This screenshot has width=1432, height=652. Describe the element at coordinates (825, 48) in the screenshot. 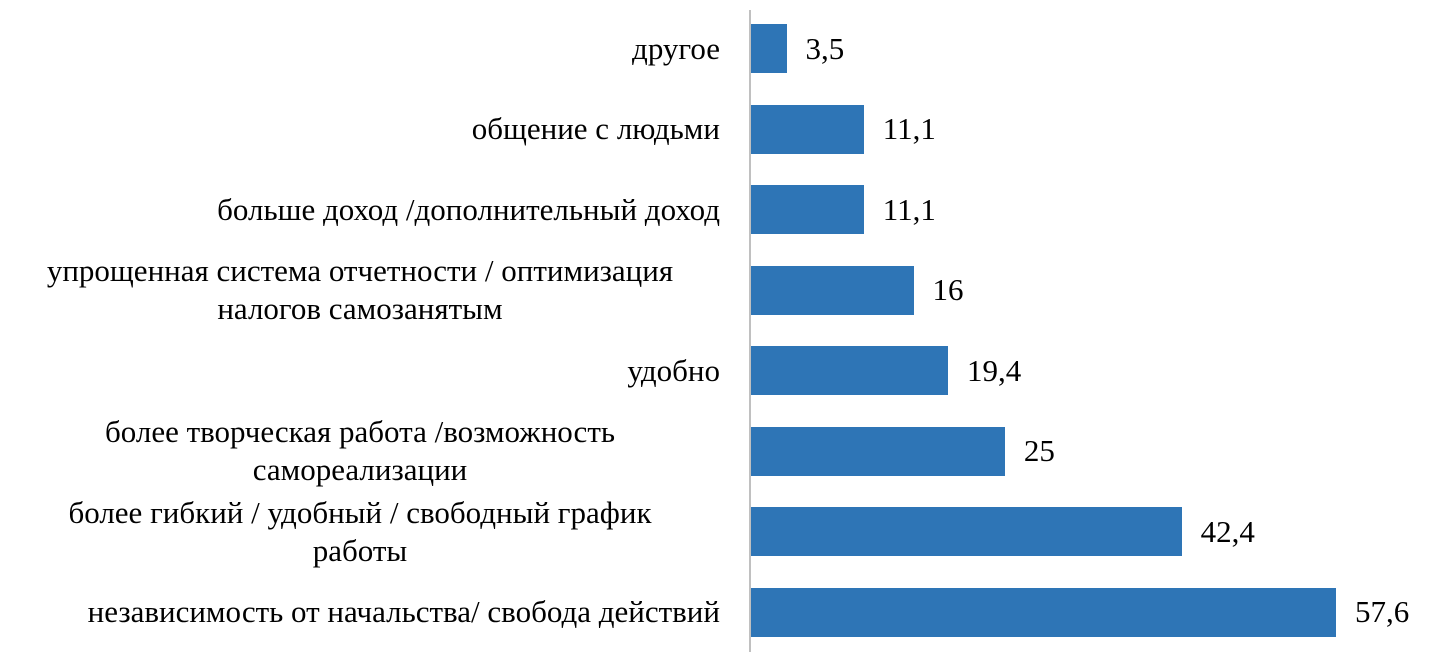

I see `data-label: 3,5` at that location.